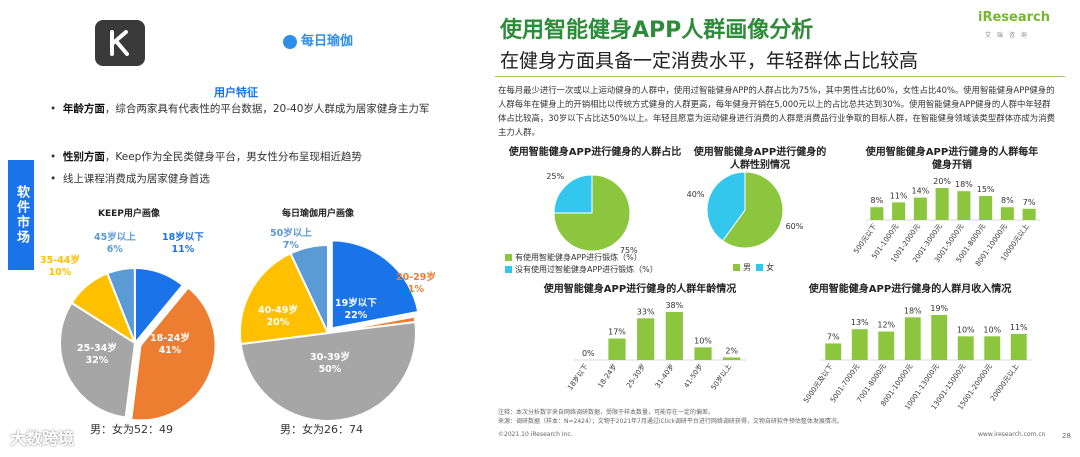  What do you see at coordinates (780, 76) in the screenshot?
I see `title-divider` at bounding box center [780, 76].